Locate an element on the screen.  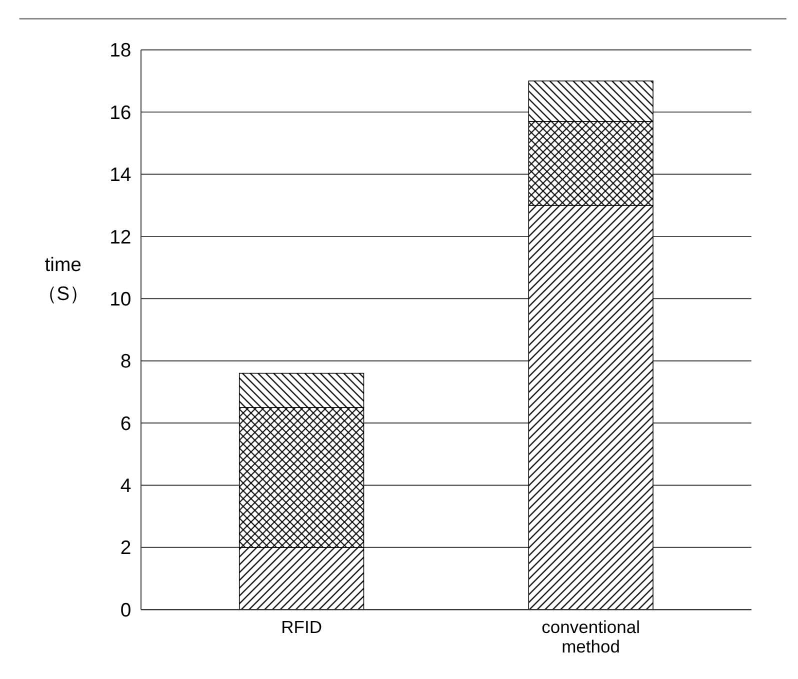
y-tick-label: 10 is located at coordinates (121, 299).